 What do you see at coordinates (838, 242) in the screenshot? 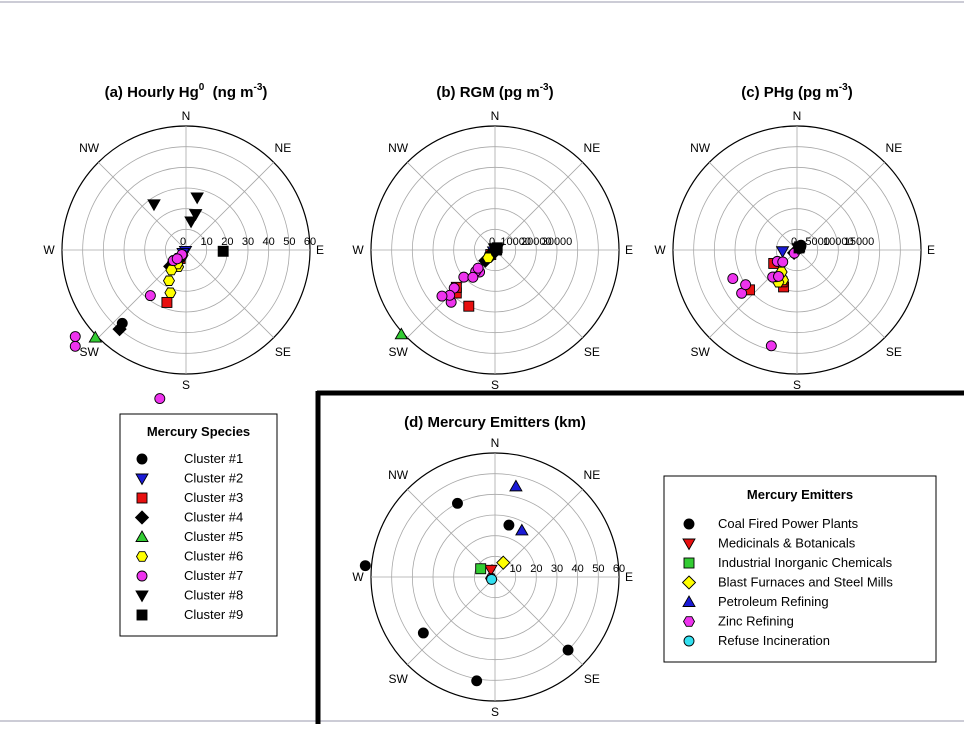
I see `radial-tick-label: 10000` at bounding box center [838, 242].